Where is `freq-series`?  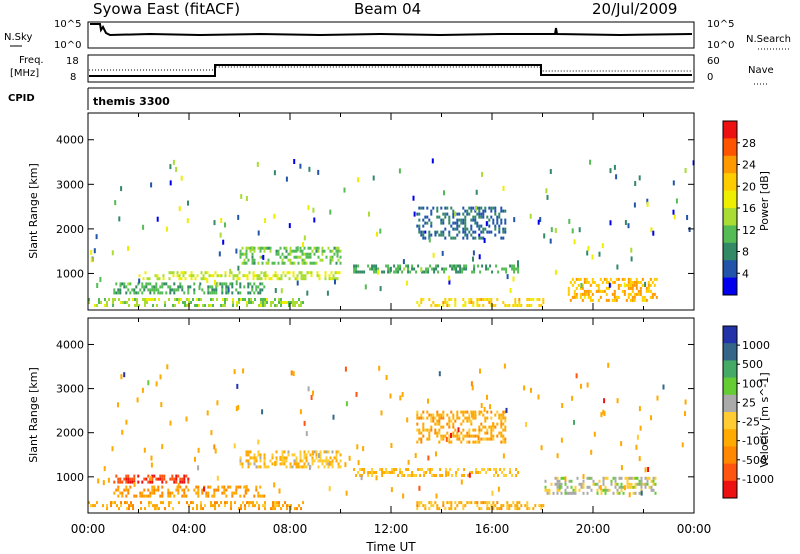
freq-series is located at coordinates (390, 70).